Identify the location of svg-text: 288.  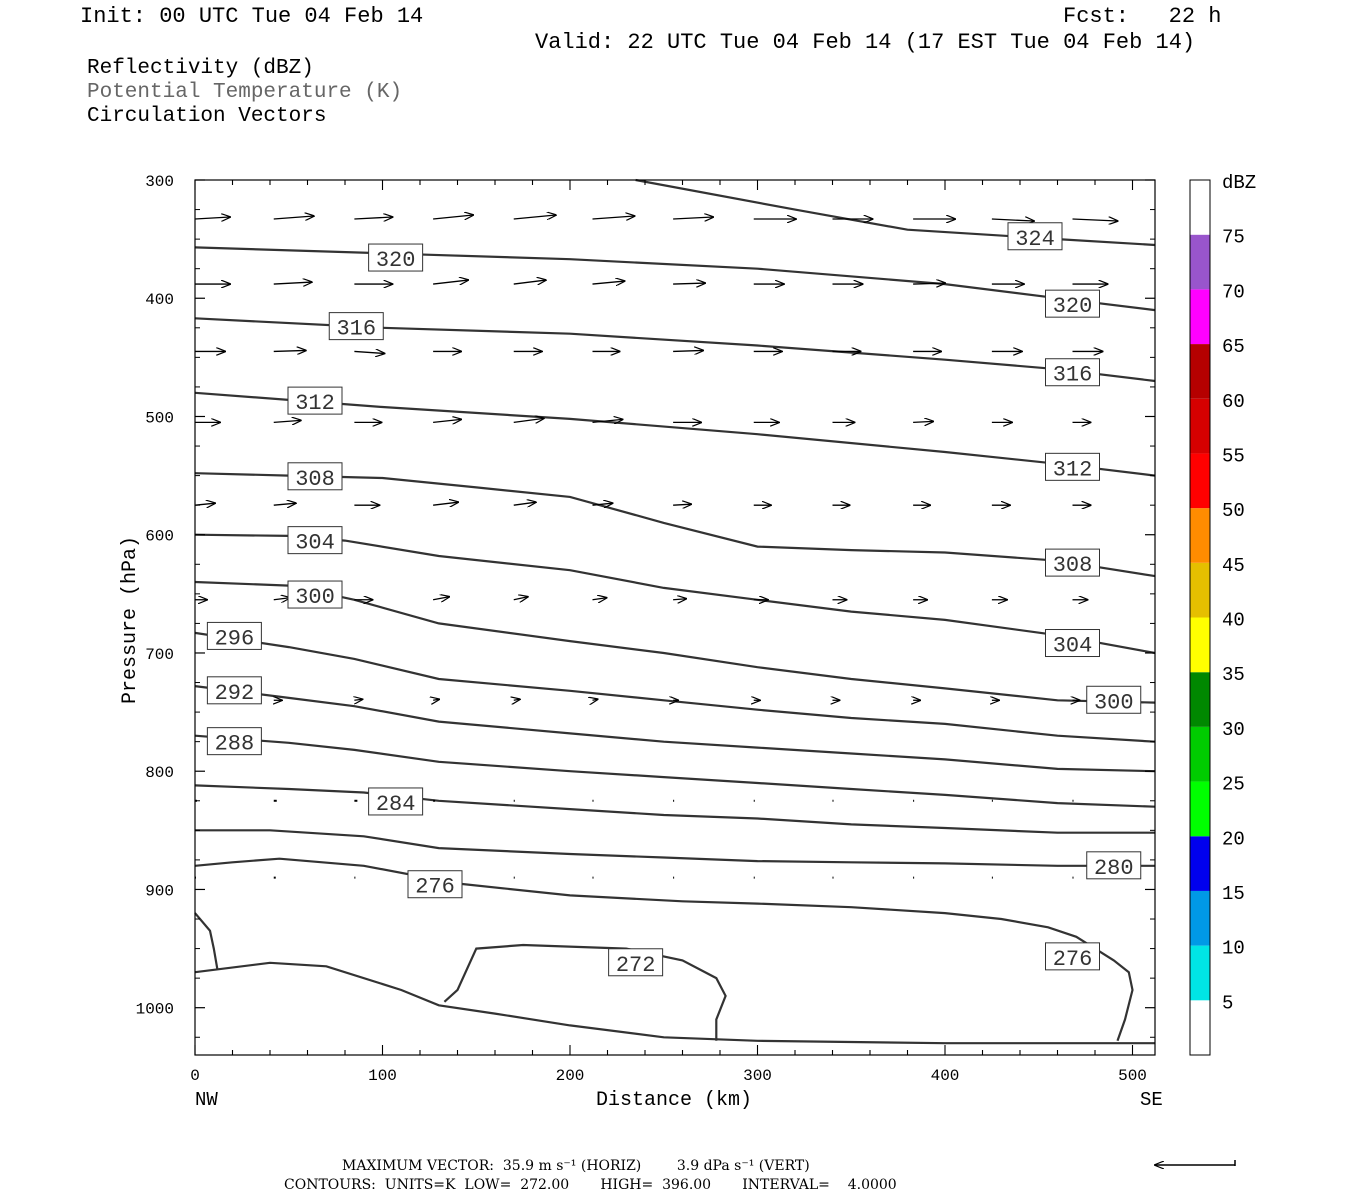
(235, 744).